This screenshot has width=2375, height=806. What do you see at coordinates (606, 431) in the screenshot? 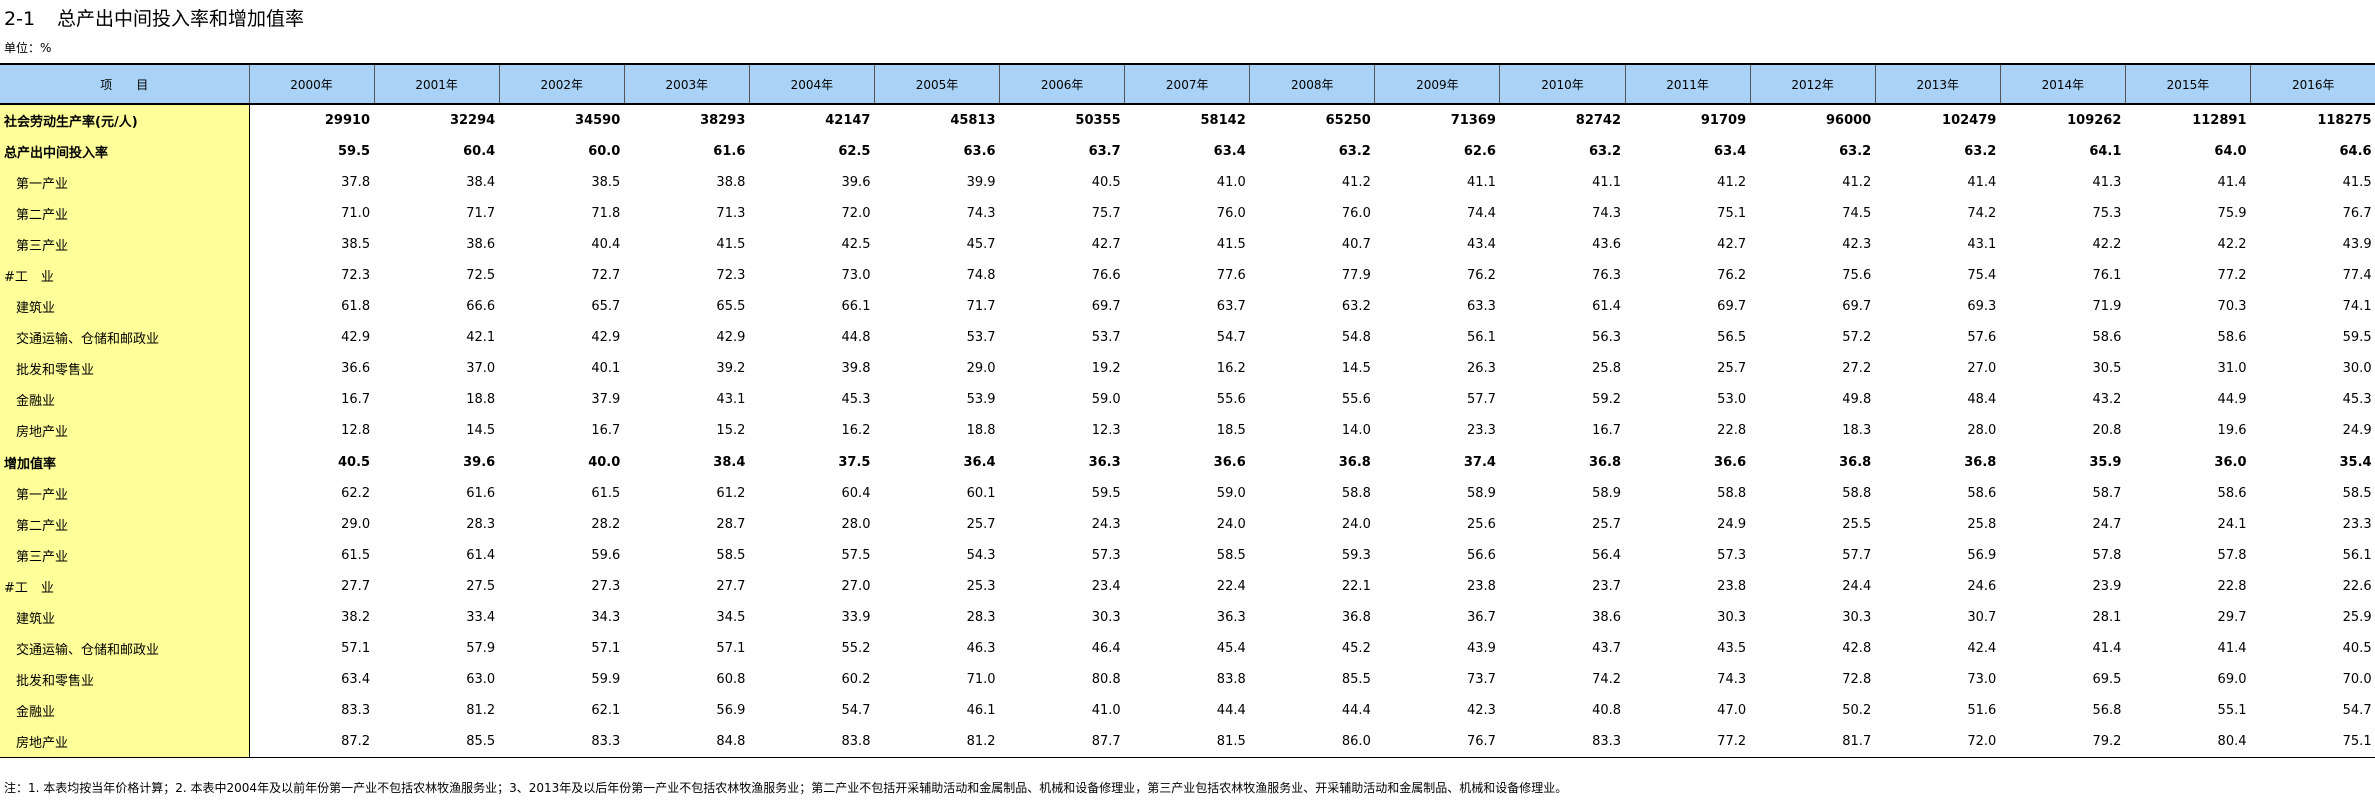
I see `table-cell: 16.7` at bounding box center [606, 431].